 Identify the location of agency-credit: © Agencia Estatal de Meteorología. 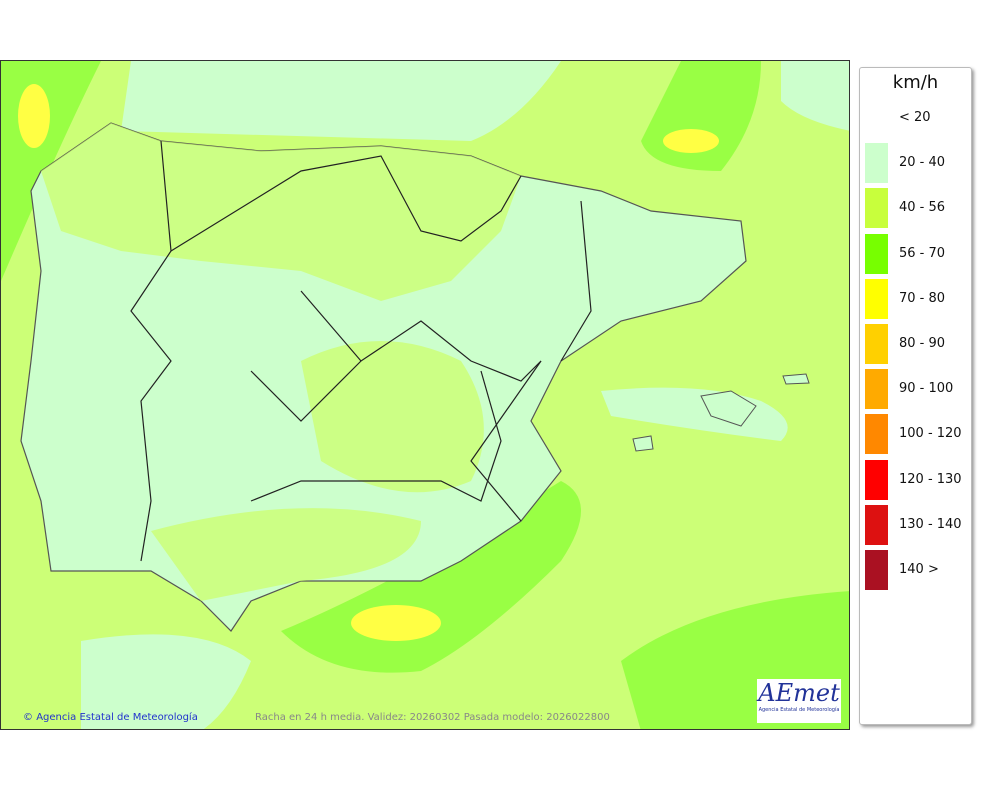
(110, 717).